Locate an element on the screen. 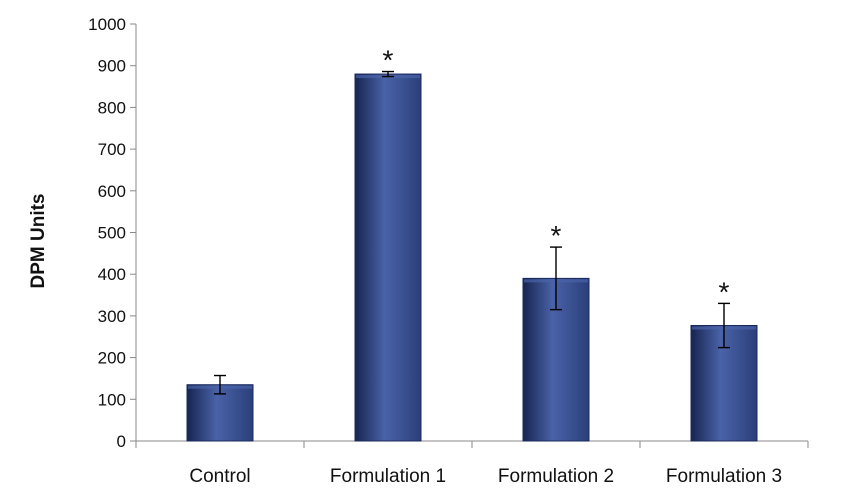 The image size is (848, 498). y-tick-label: 700 is located at coordinates (112, 149).